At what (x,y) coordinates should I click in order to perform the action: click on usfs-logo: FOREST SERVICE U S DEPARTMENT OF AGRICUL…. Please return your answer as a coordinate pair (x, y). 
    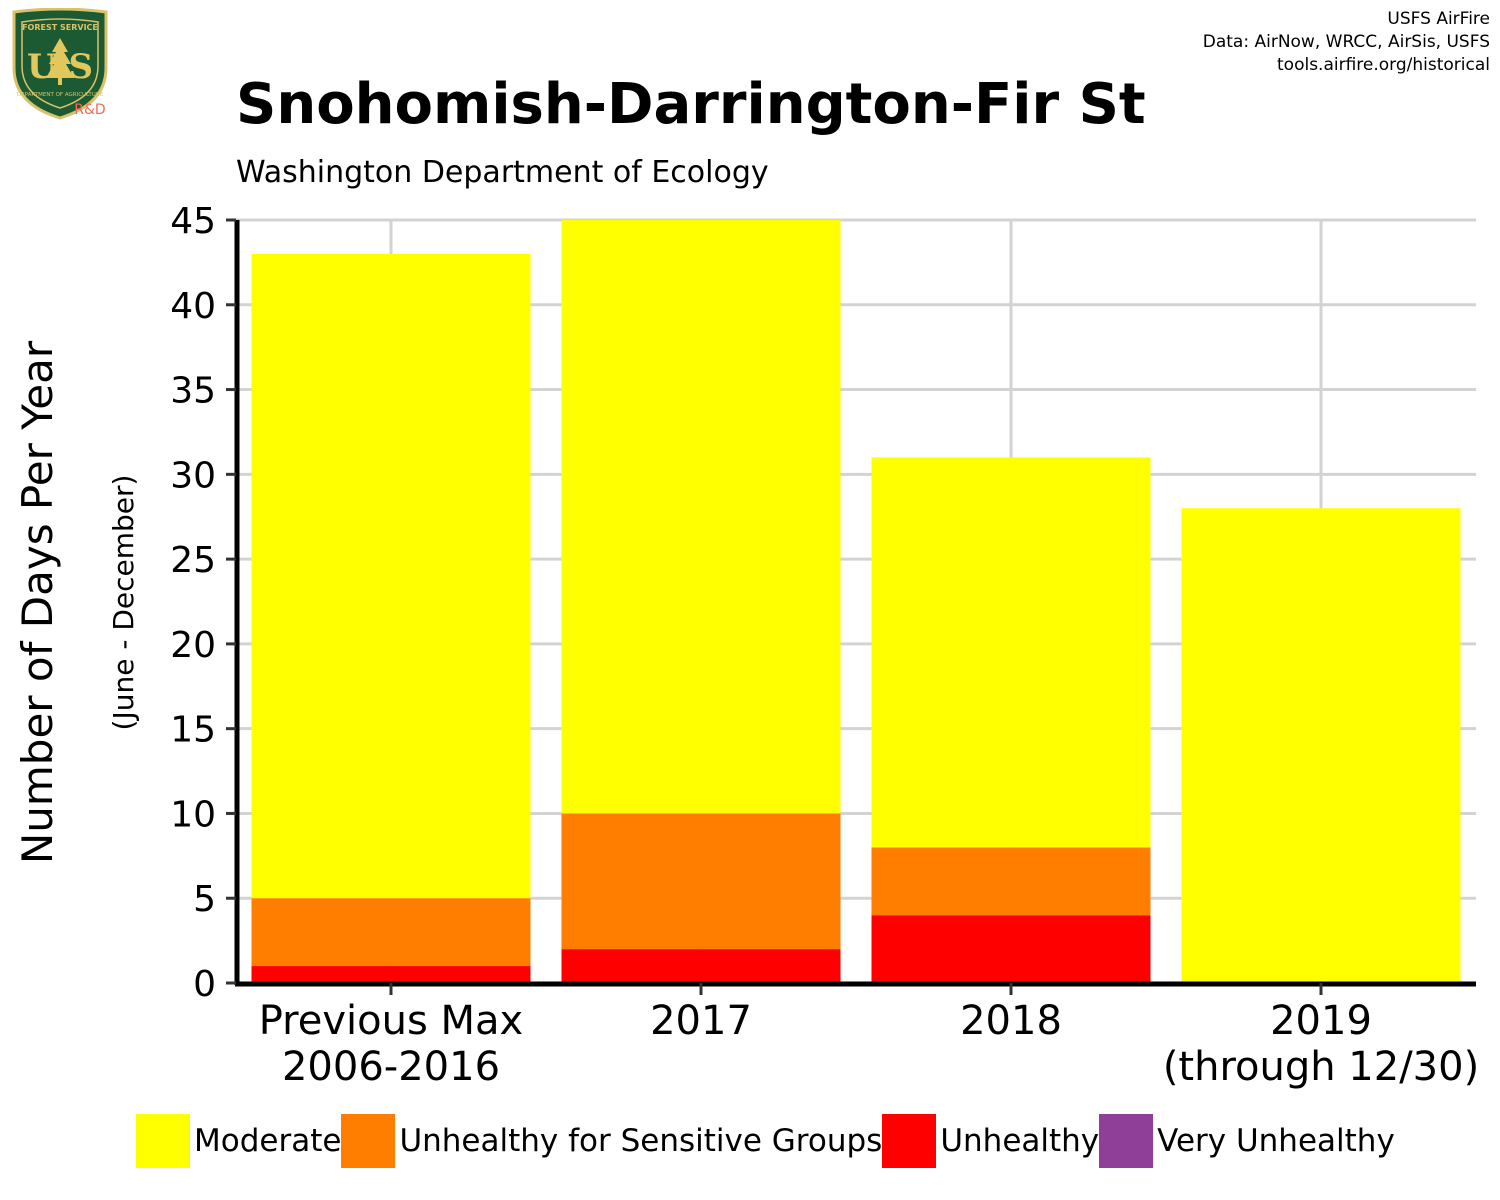
    Looking at the image, I should click on (60, 64).